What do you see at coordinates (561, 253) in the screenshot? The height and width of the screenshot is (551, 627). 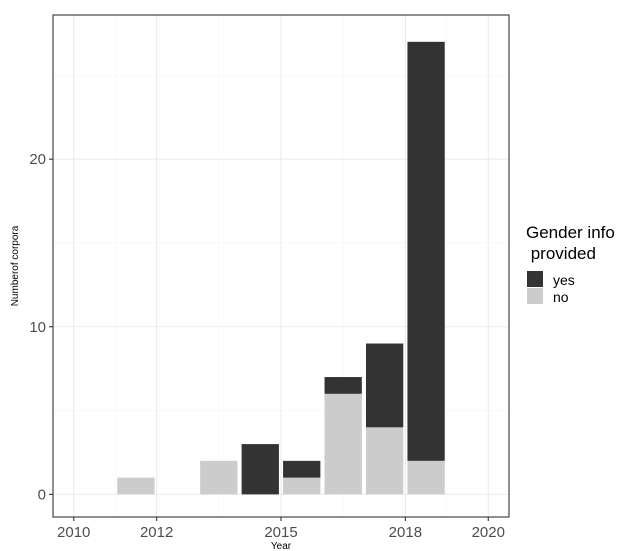 I see `legend-title-line-2: provided` at bounding box center [561, 253].